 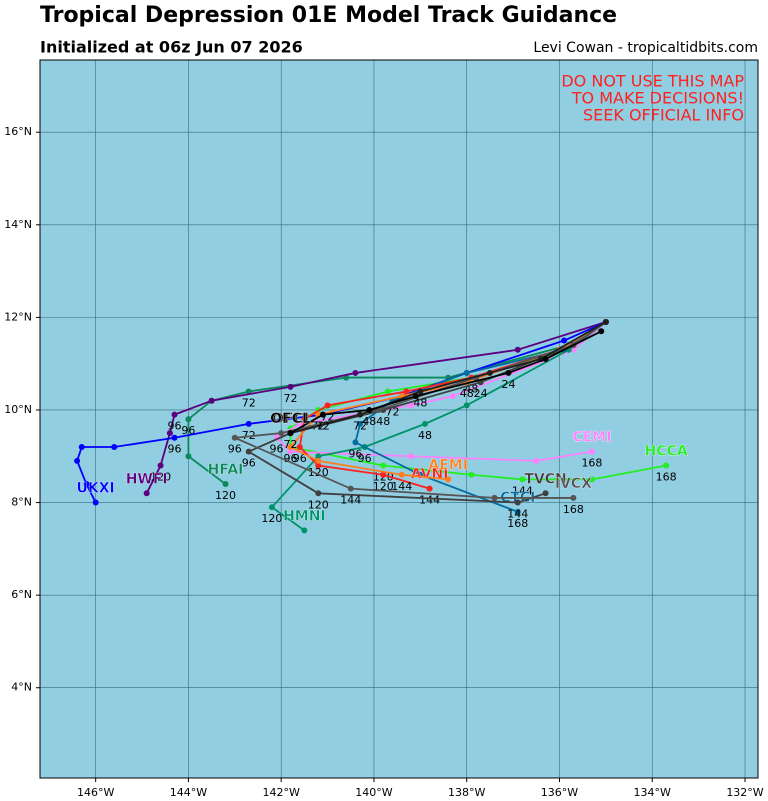 What do you see at coordinates (652, 792) in the screenshot?
I see `x-tick-label: 134°W` at bounding box center [652, 792].